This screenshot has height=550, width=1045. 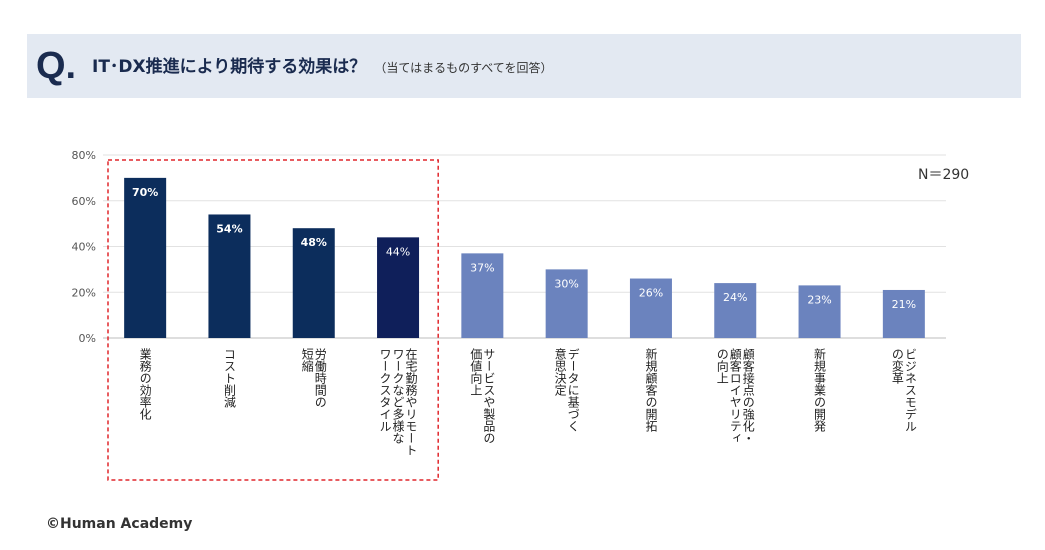 I want to click on y-tick-label: 0%, so click(x=87, y=338).